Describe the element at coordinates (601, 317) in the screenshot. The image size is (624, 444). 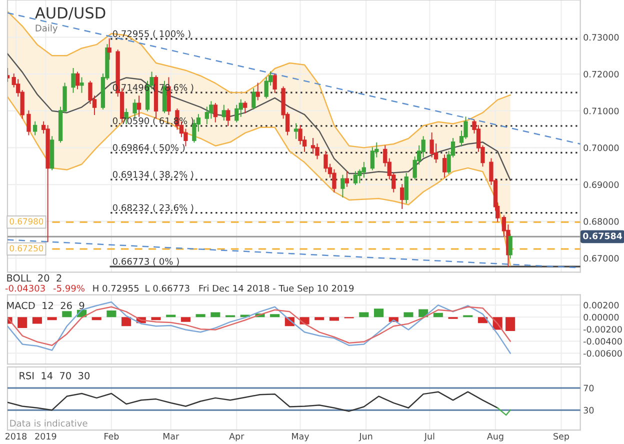
I see `y-tick-label: 0.00000` at that location.